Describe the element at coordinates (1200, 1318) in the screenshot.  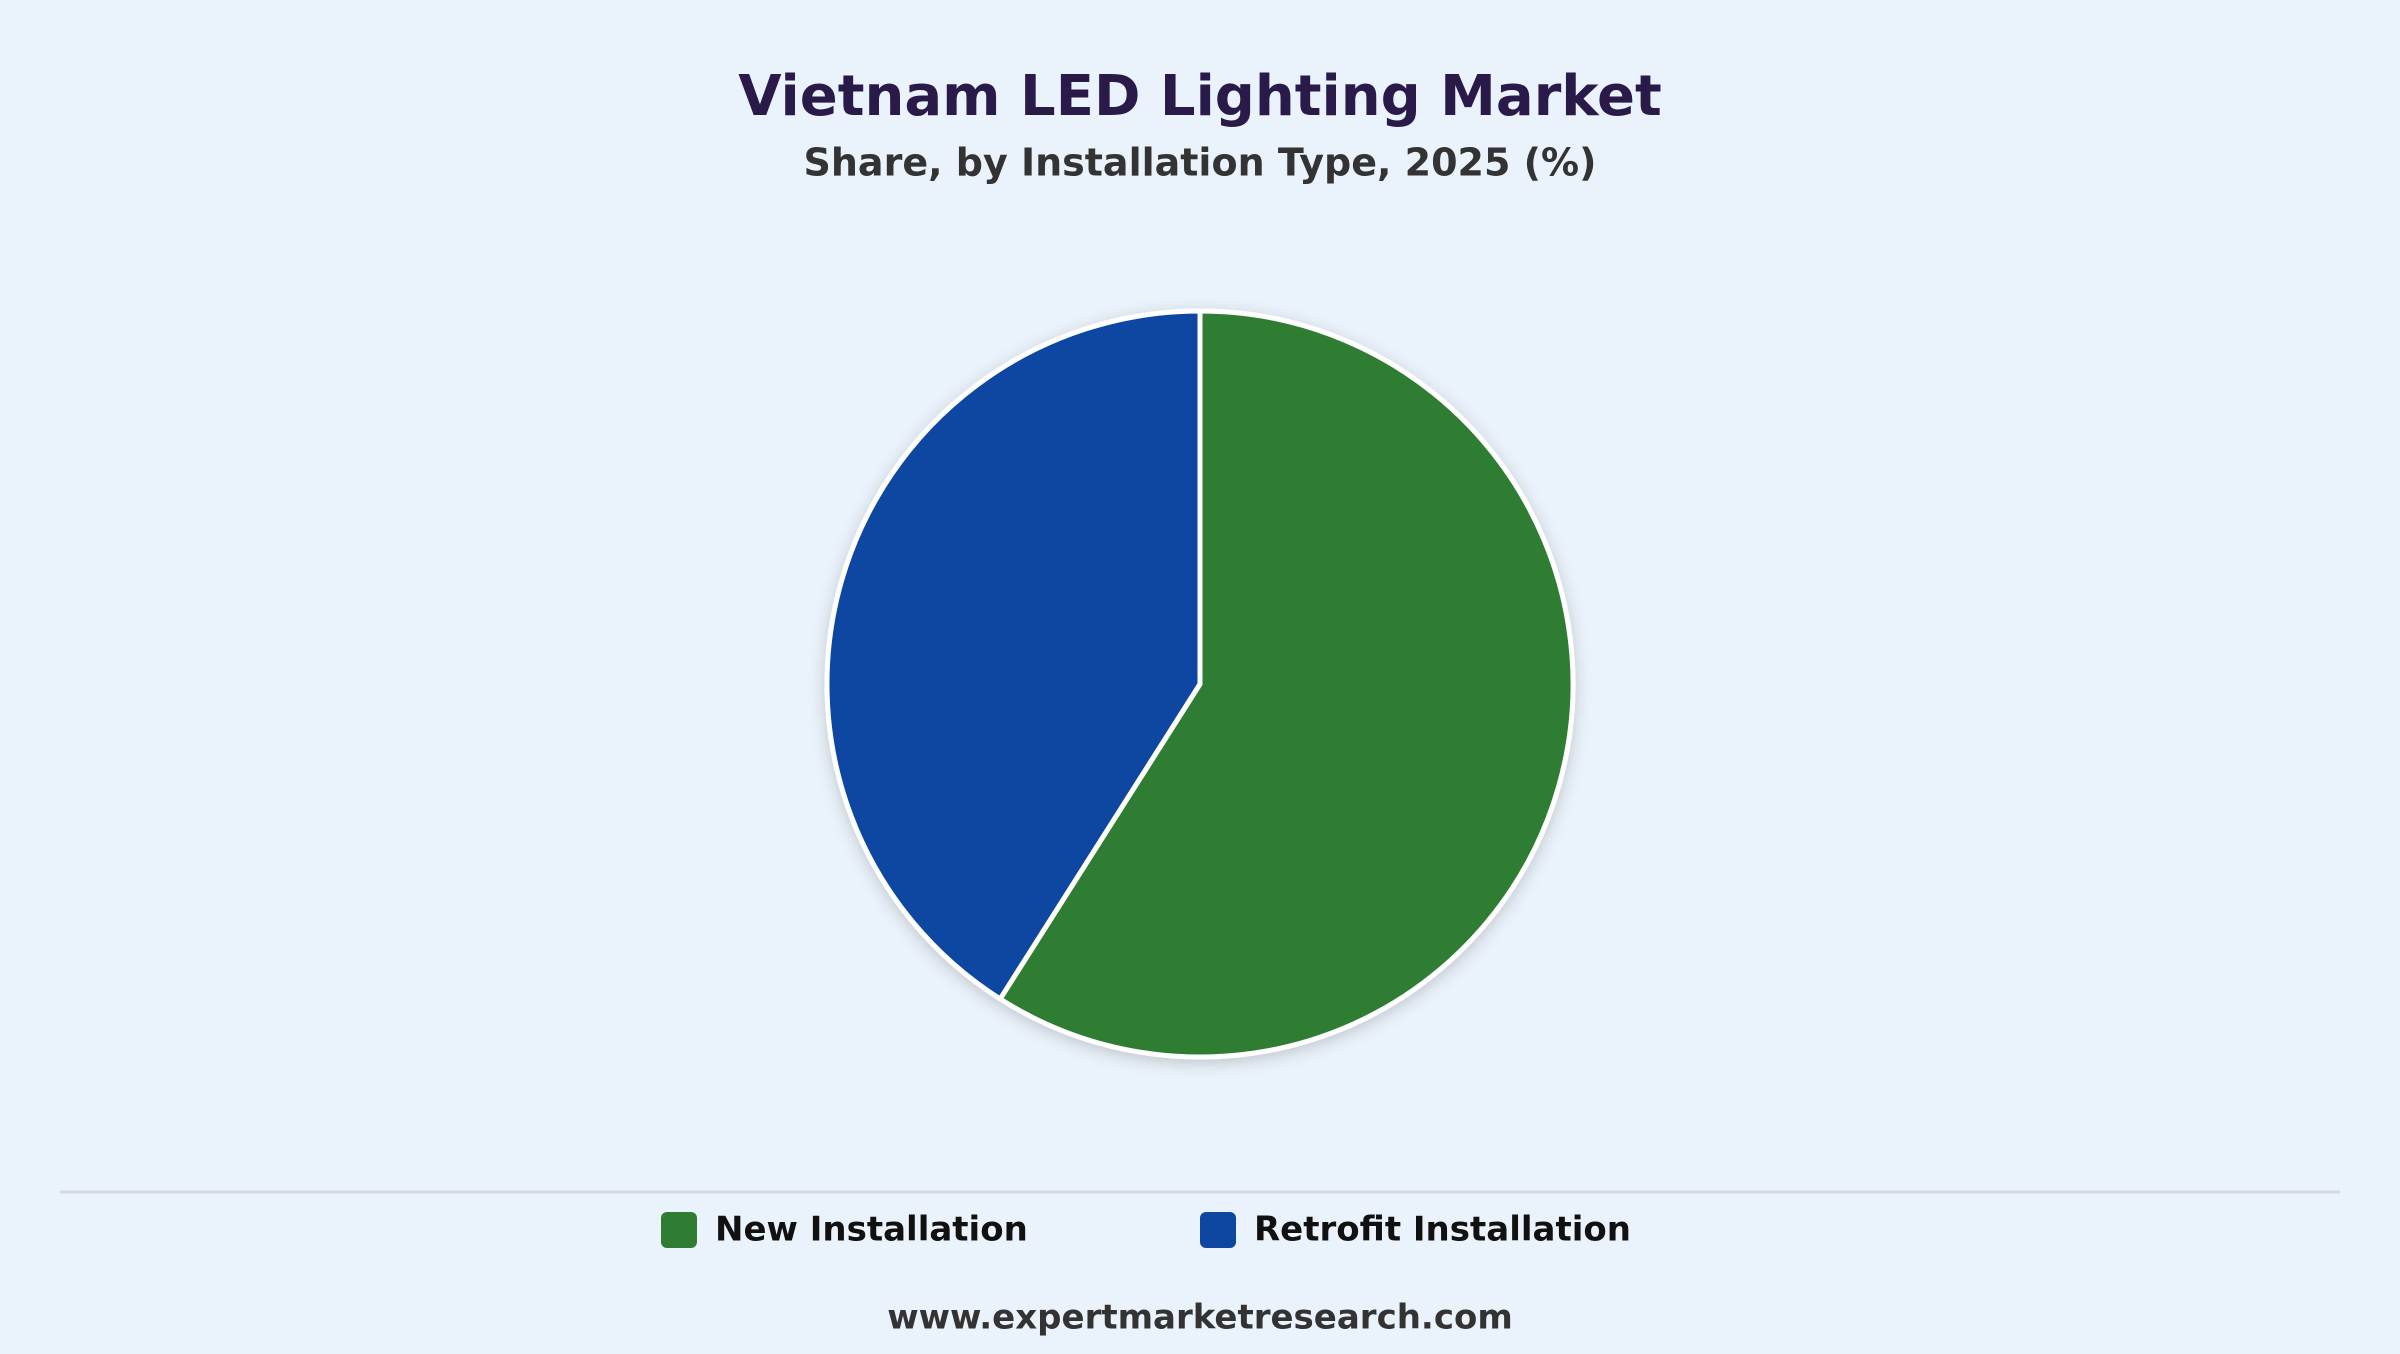
I see `footer: www.expertmarketresearch.com` at that location.